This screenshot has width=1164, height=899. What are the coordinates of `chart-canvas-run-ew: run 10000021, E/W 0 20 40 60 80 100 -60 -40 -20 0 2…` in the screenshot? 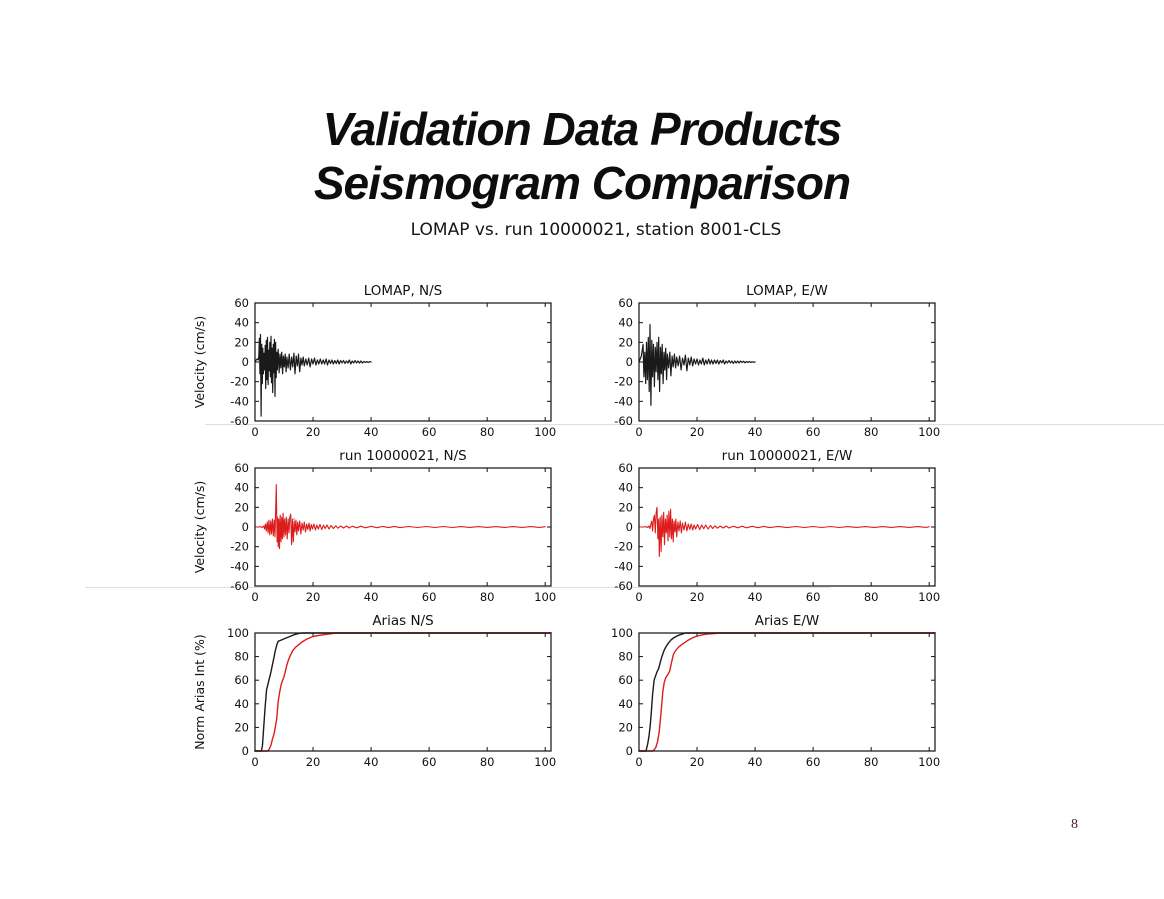 It's located at (777, 526).